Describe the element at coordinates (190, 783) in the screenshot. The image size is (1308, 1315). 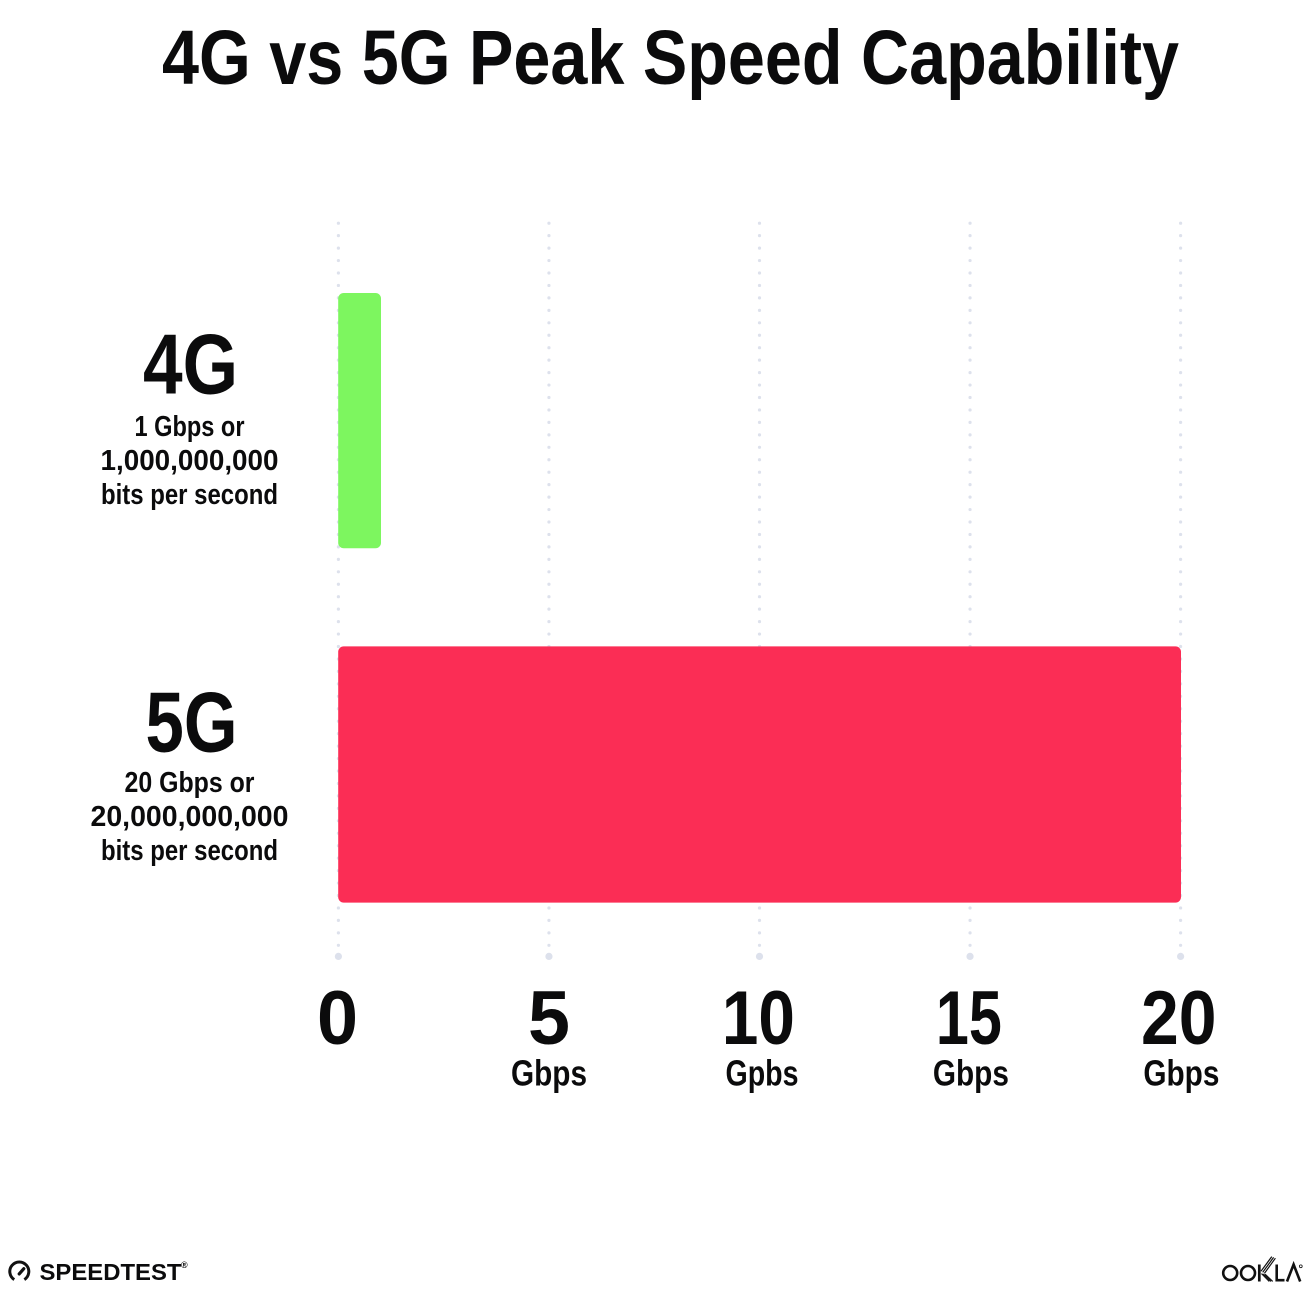
I see `svg-text: 20 Gbps or` at that location.